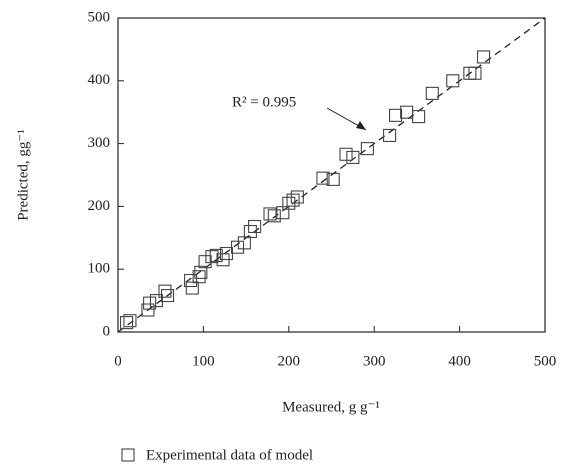 This screenshot has height=470, width=578. What do you see at coordinates (118, 361) in the screenshot?
I see `x-tick-label: 0` at bounding box center [118, 361].